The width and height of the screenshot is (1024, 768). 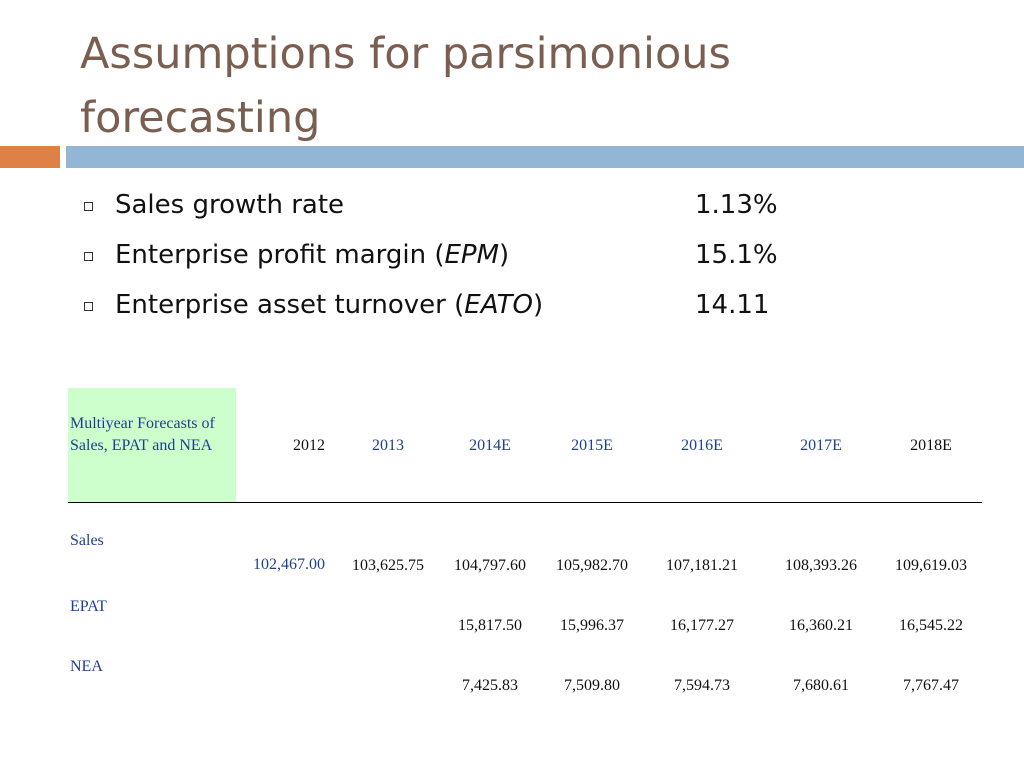 I want to click on assumption-value: 14.11, so click(x=732, y=305).